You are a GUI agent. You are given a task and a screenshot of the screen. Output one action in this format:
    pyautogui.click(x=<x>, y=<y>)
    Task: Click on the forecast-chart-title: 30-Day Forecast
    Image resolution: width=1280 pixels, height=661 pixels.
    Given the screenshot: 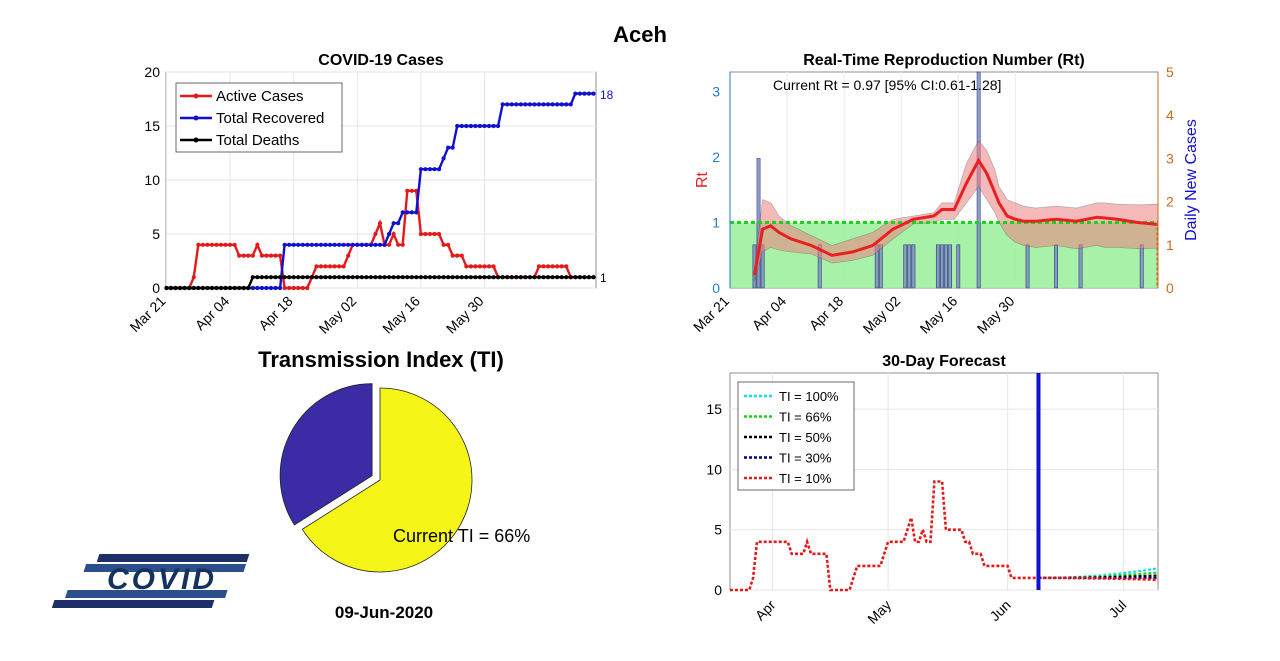 What is the action you would take?
    pyautogui.click(x=944, y=361)
    